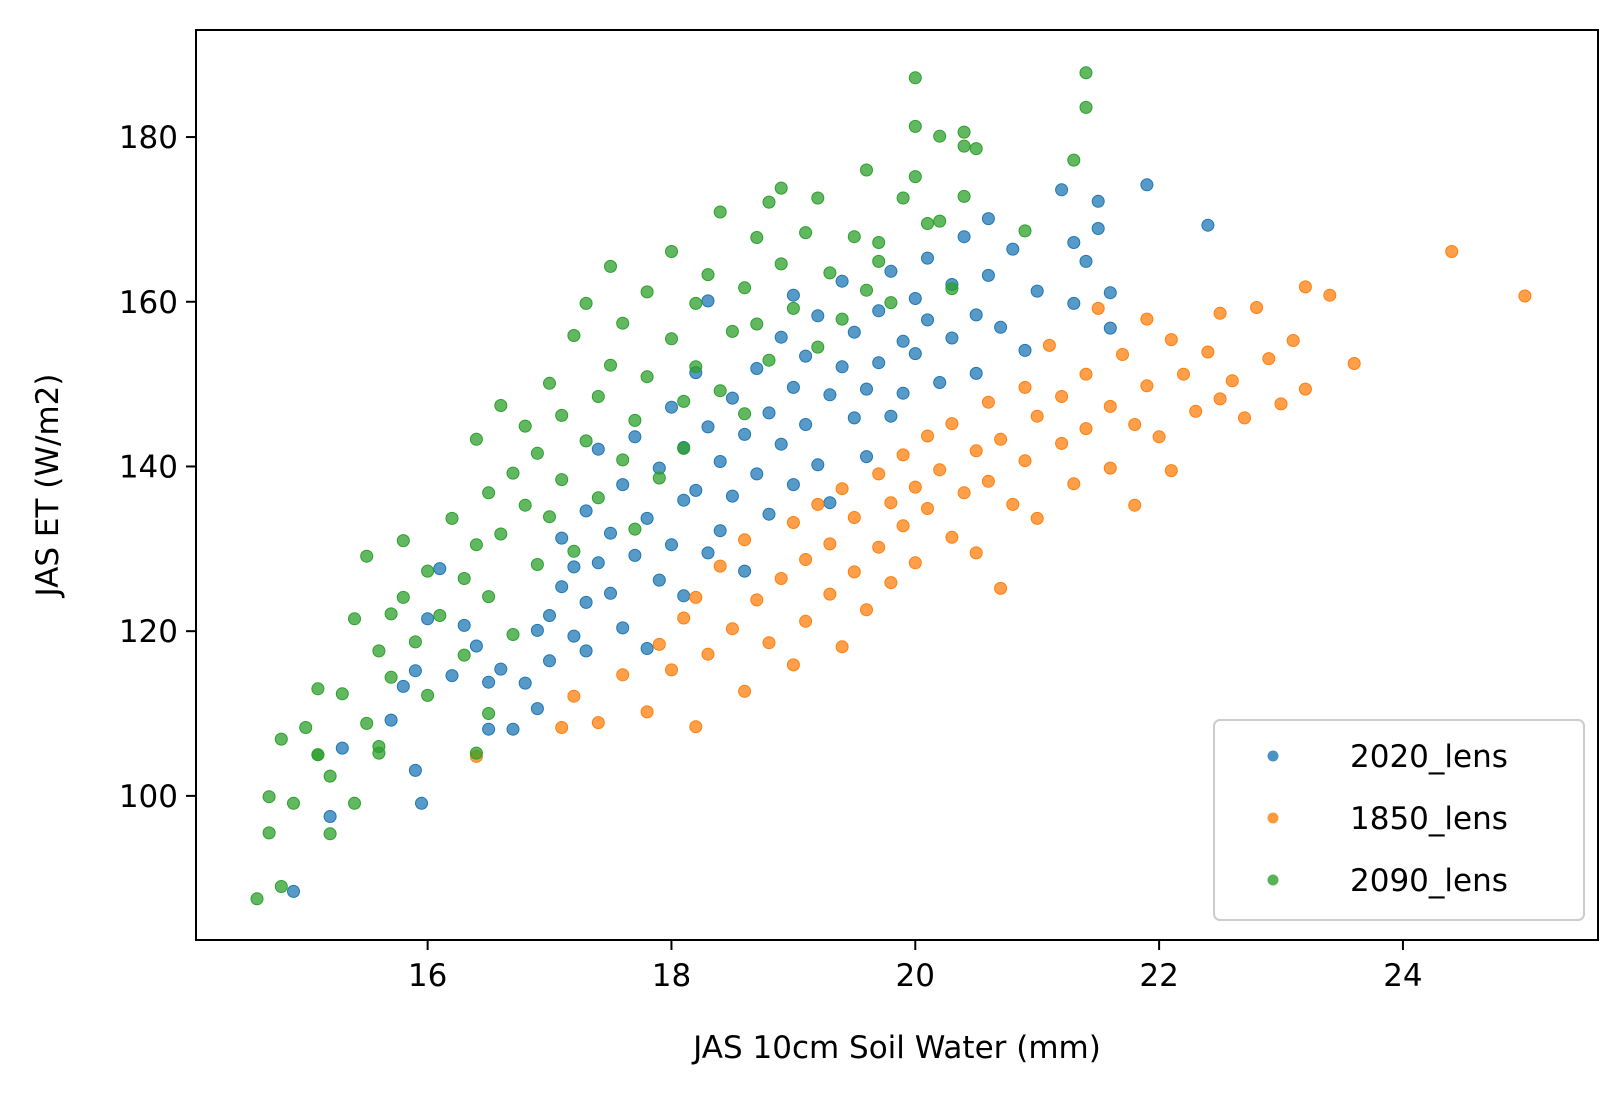 The height and width of the screenshot is (1095, 1620). Describe the element at coordinates (148, 467) in the screenshot. I see `y-tick-label-2: 140` at that location.